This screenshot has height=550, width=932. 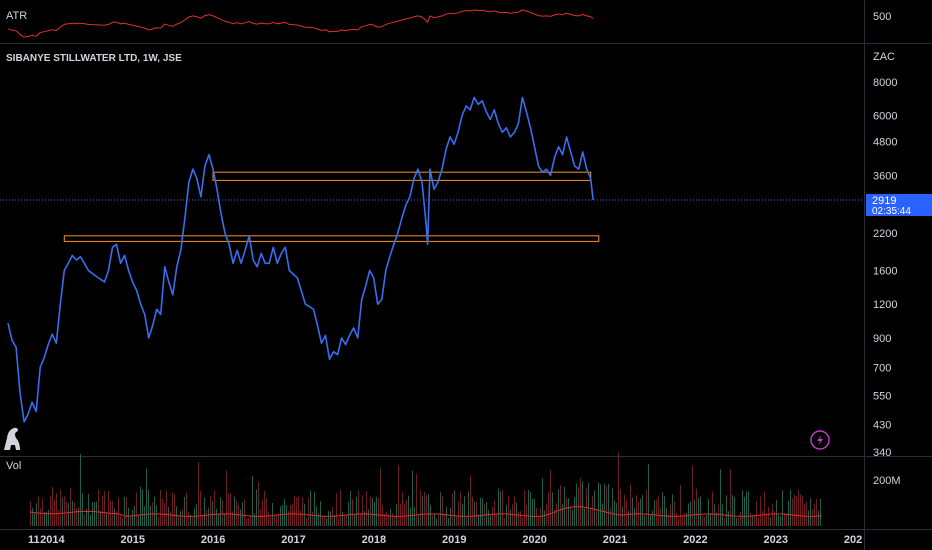 I want to click on zones-group, so click(x=331, y=206).